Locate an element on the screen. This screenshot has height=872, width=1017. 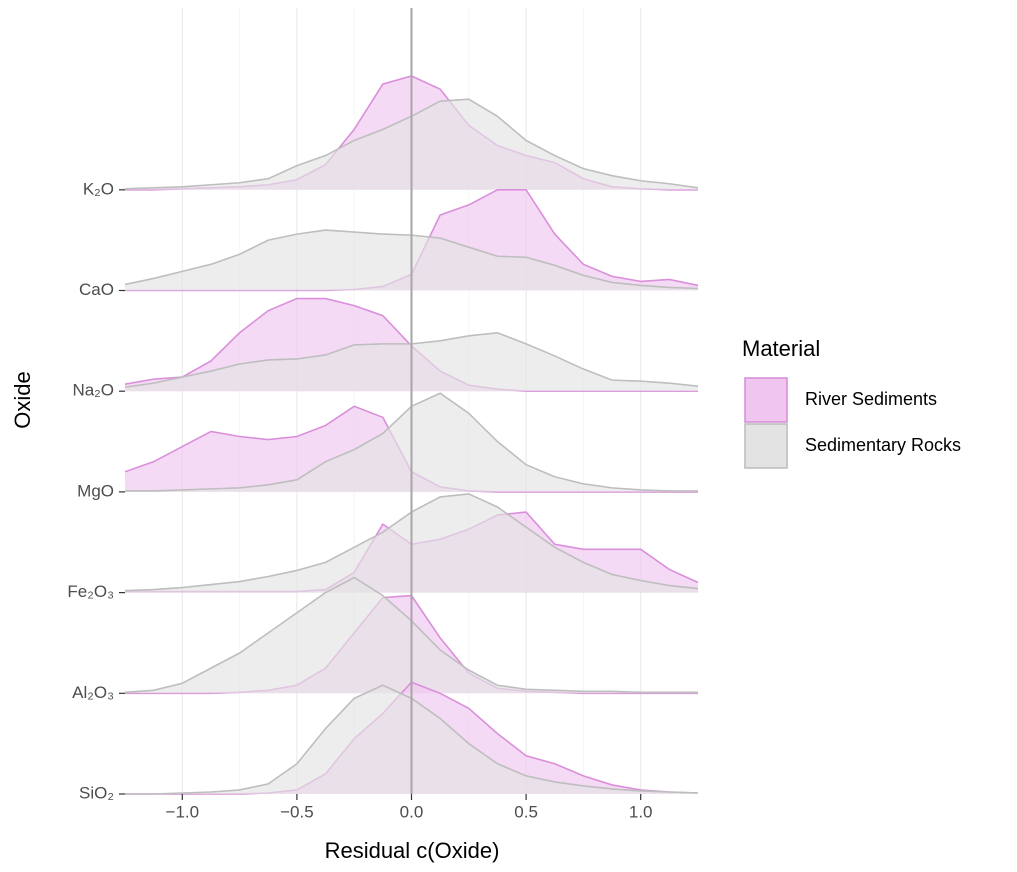
y-tick-label: Al₂O₃ is located at coordinates (93, 692).